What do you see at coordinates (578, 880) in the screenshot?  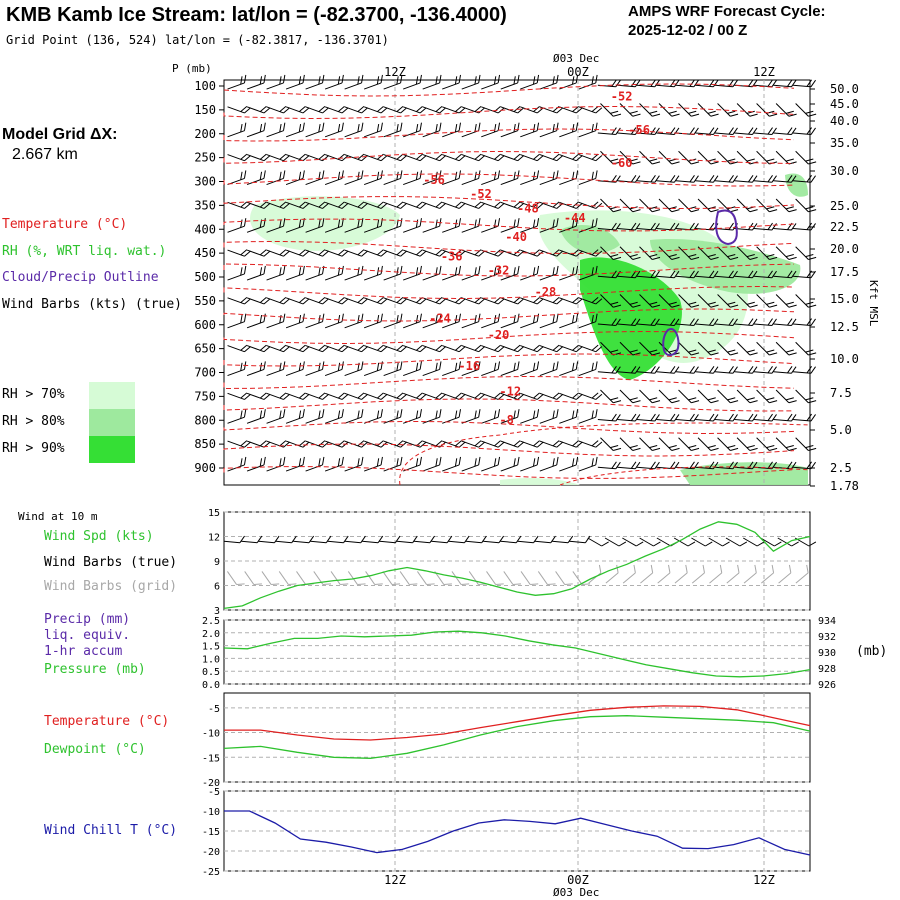 I see `bottom-time-label-1: 00Z` at bounding box center [578, 880].